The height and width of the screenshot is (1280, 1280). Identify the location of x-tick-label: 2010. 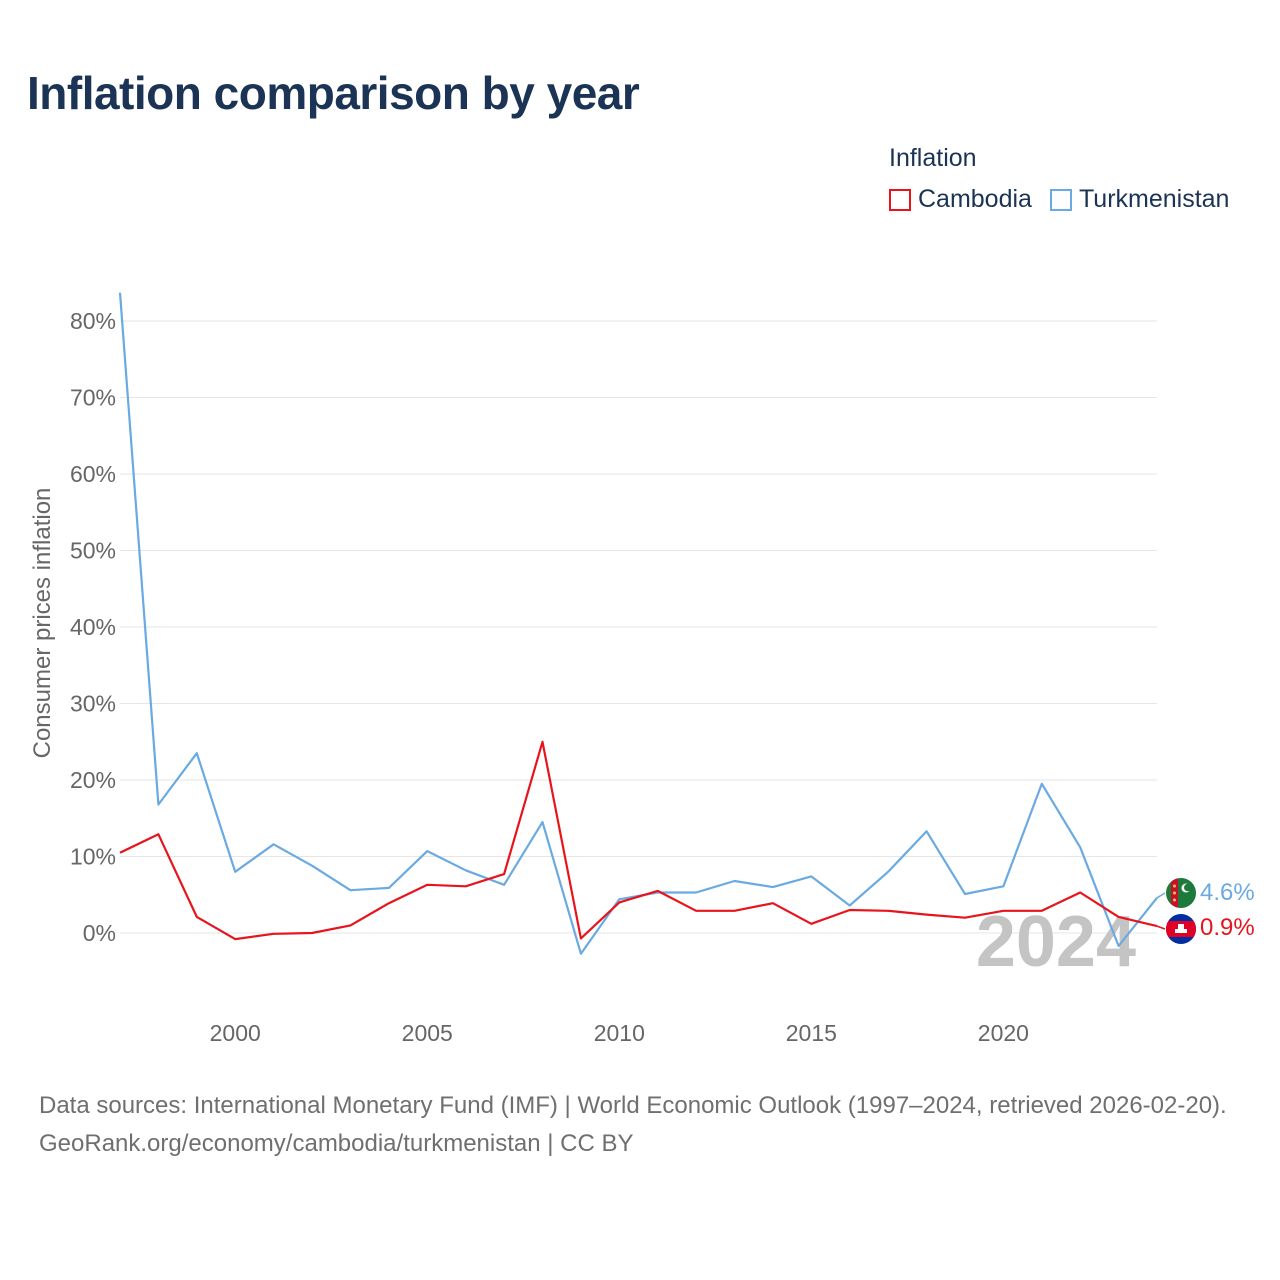
(619, 1033).